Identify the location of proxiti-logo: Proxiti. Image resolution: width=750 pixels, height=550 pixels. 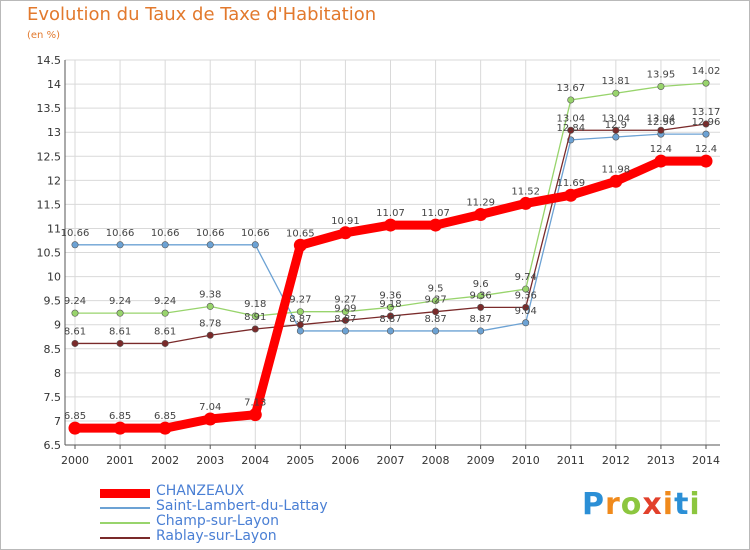
(641, 504).